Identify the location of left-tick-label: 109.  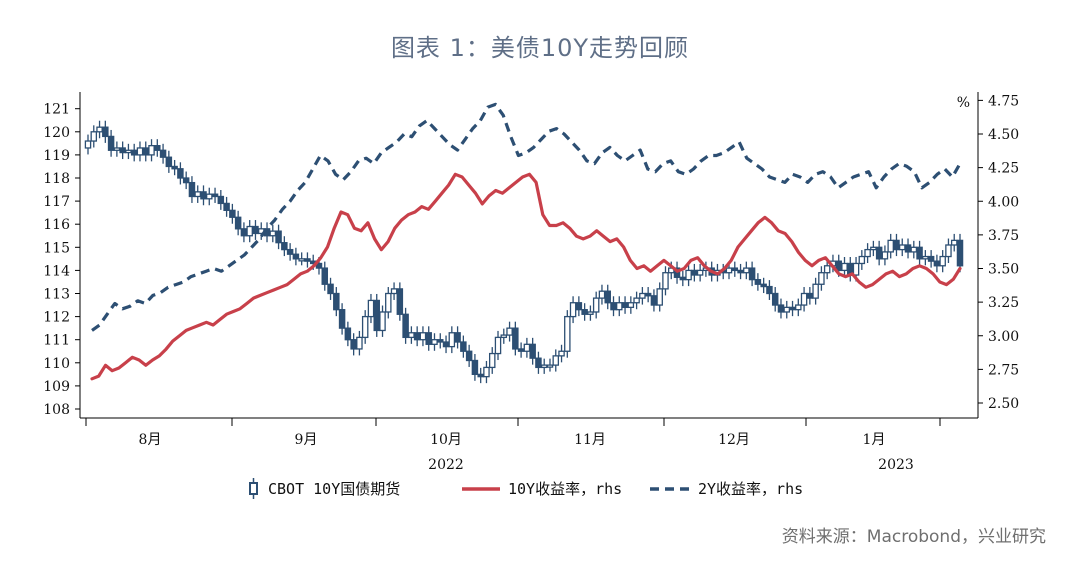
(56, 387).